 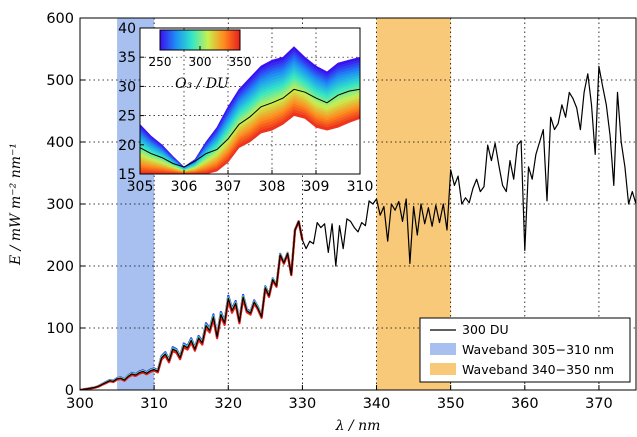 I want to click on x-tick-label: 300, so click(x=80, y=404).